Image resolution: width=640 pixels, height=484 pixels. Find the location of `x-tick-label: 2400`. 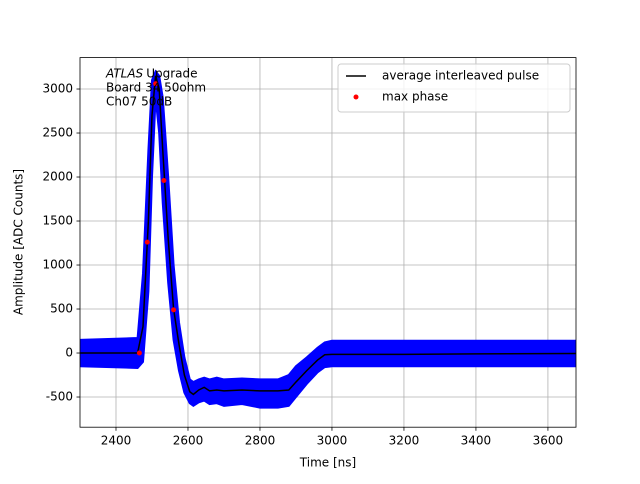

x-tick-label: 2400 is located at coordinates (116, 441).